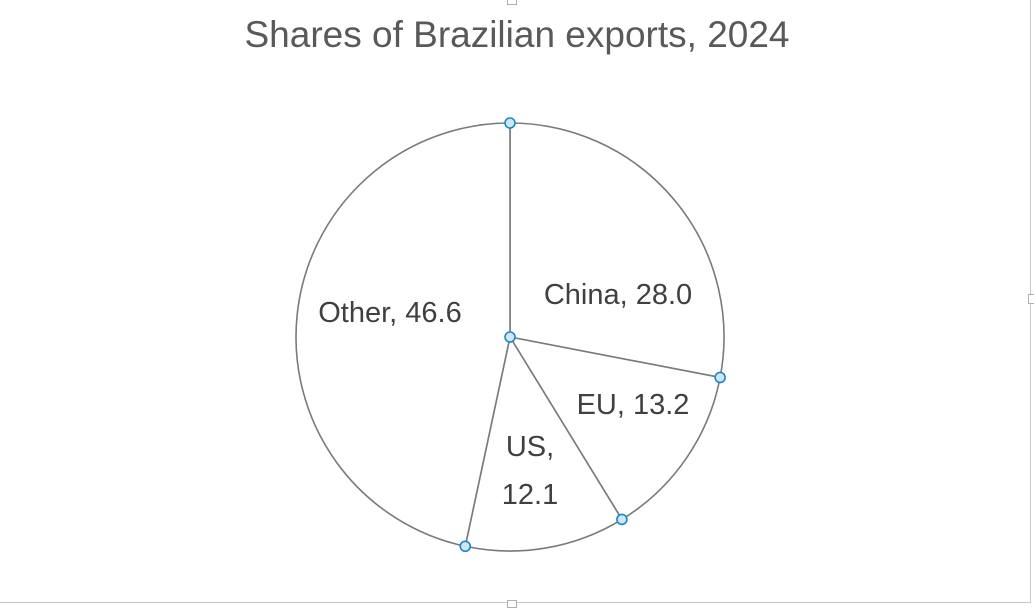 This screenshot has width=1034, height=608. Describe the element at coordinates (1031, 299) in the screenshot. I see `frame-resize-handle-right` at that location.